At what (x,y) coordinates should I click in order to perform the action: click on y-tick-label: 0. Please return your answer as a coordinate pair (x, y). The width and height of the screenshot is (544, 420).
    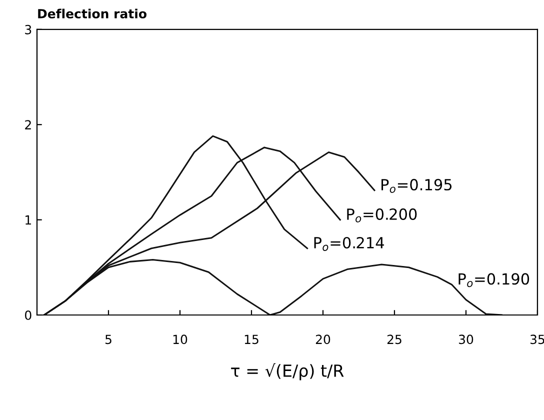
    Looking at the image, I should click on (28, 315).